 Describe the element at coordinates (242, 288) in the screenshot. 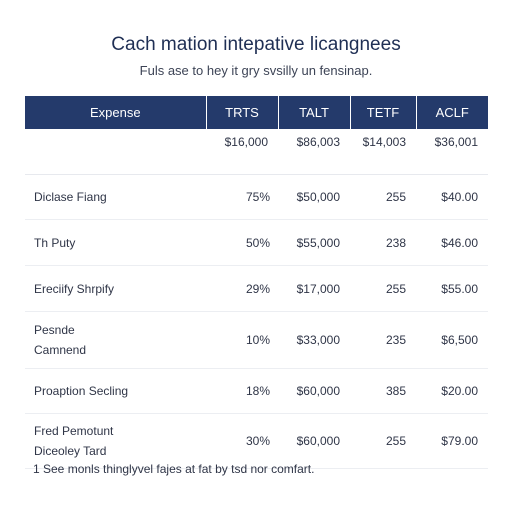

I see `table-cell: 29%` at that location.